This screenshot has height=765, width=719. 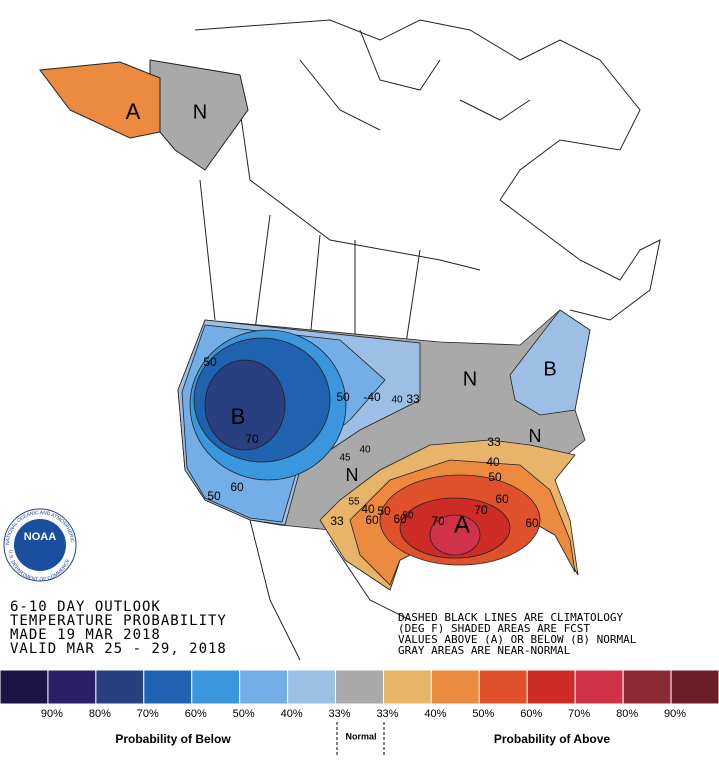 What do you see at coordinates (415, 80) in the screenshot?
I see `islands` at bounding box center [415, 80].